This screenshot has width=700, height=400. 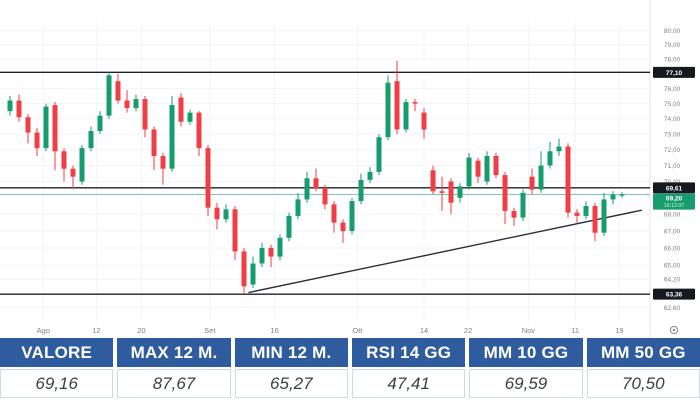 What do you see at coordinates (672, 266) in the screenshot?
I see `y-axis-tick-label: 65,00` at bounding box center [672, 266].